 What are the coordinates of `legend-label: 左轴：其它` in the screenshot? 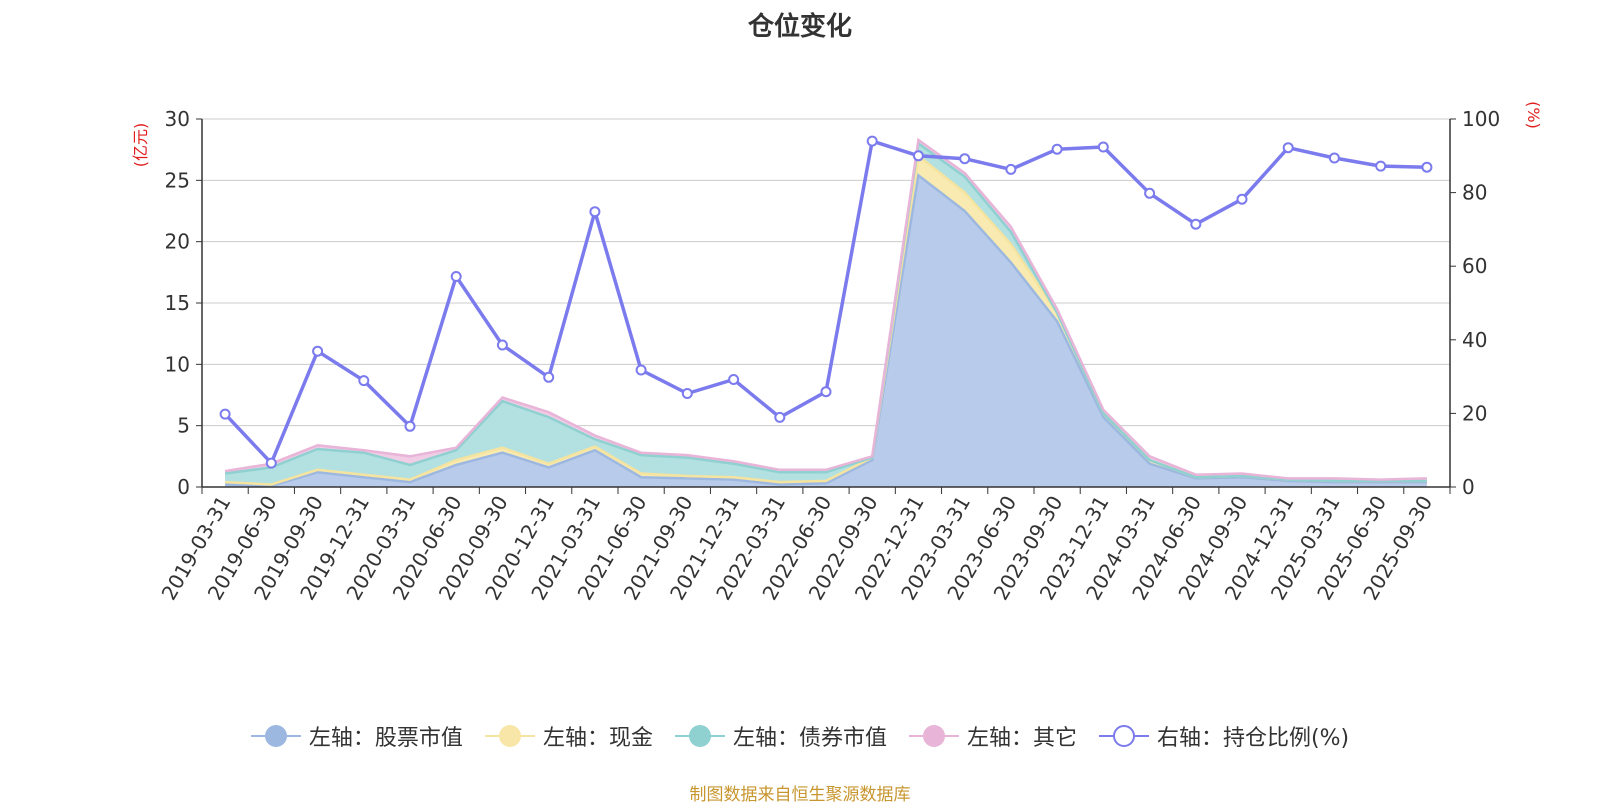 It's located at (1021, 738).